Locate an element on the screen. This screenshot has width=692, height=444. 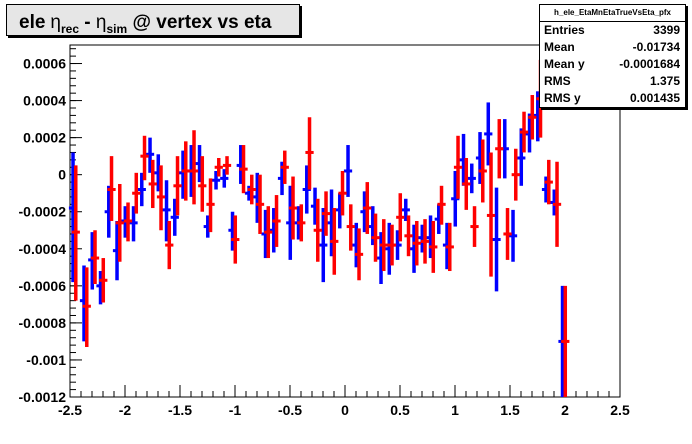
y-tick-label: 0.0006 is located at coordinates (44, 64).